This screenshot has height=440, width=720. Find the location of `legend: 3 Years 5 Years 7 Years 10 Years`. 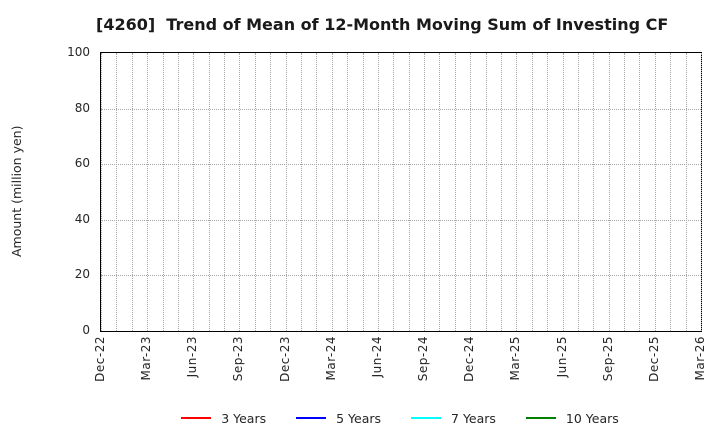

legend: 3 Years 5 Years 7 Years 10 Years is located at coordinates (400, 418).